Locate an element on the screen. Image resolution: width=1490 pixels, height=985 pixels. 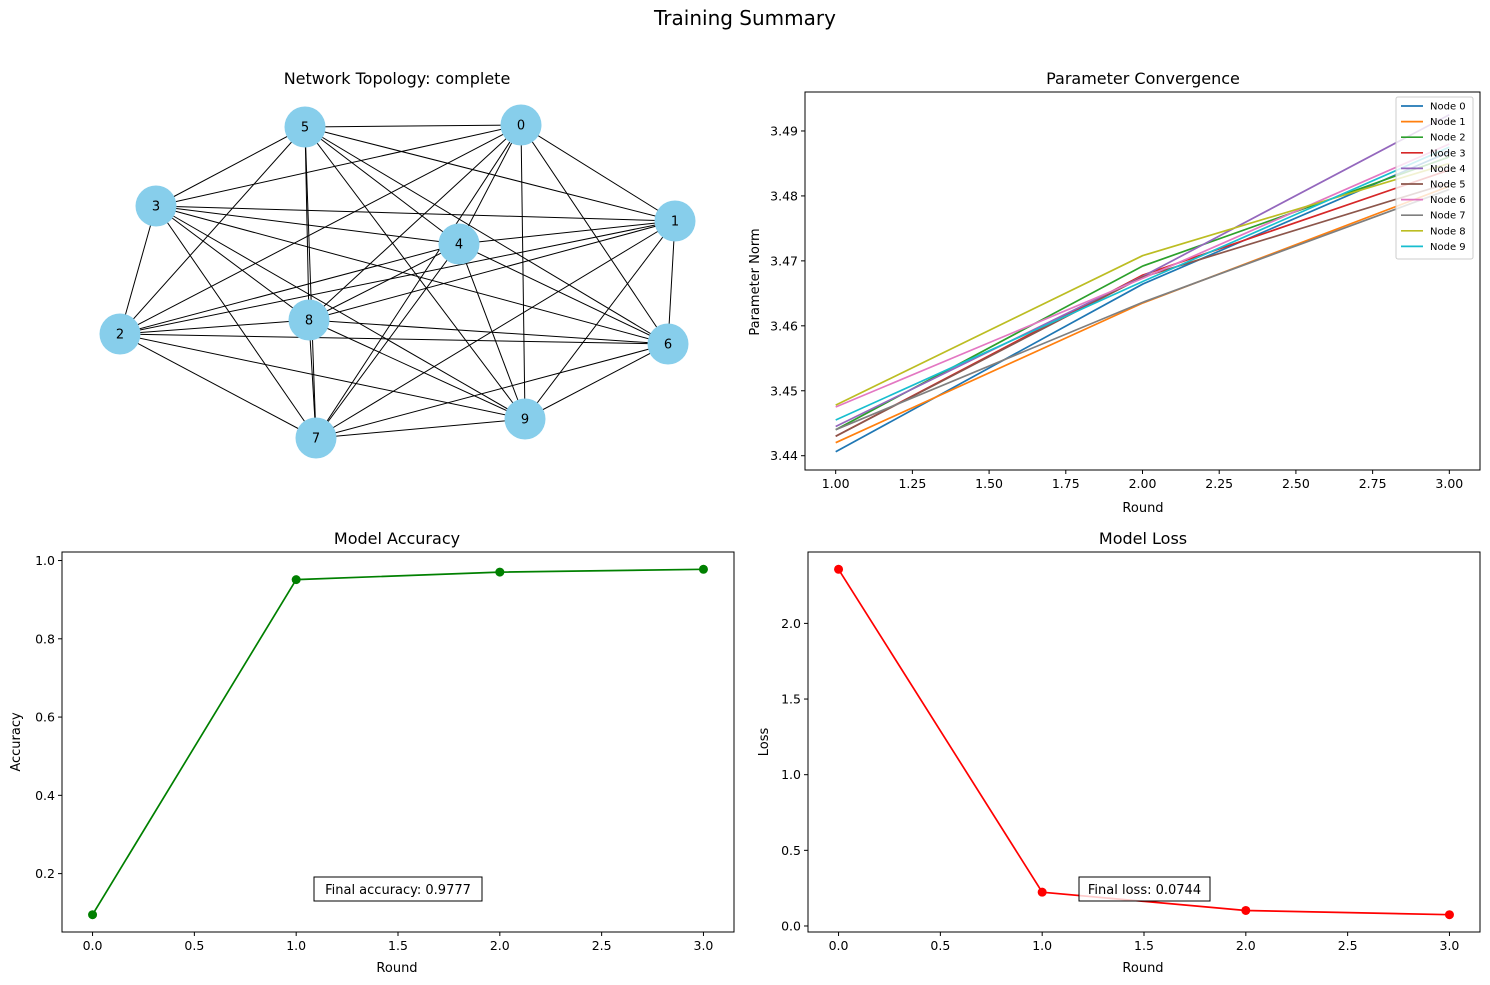
network-node-label: 5 is located at coordinates (305, 128).